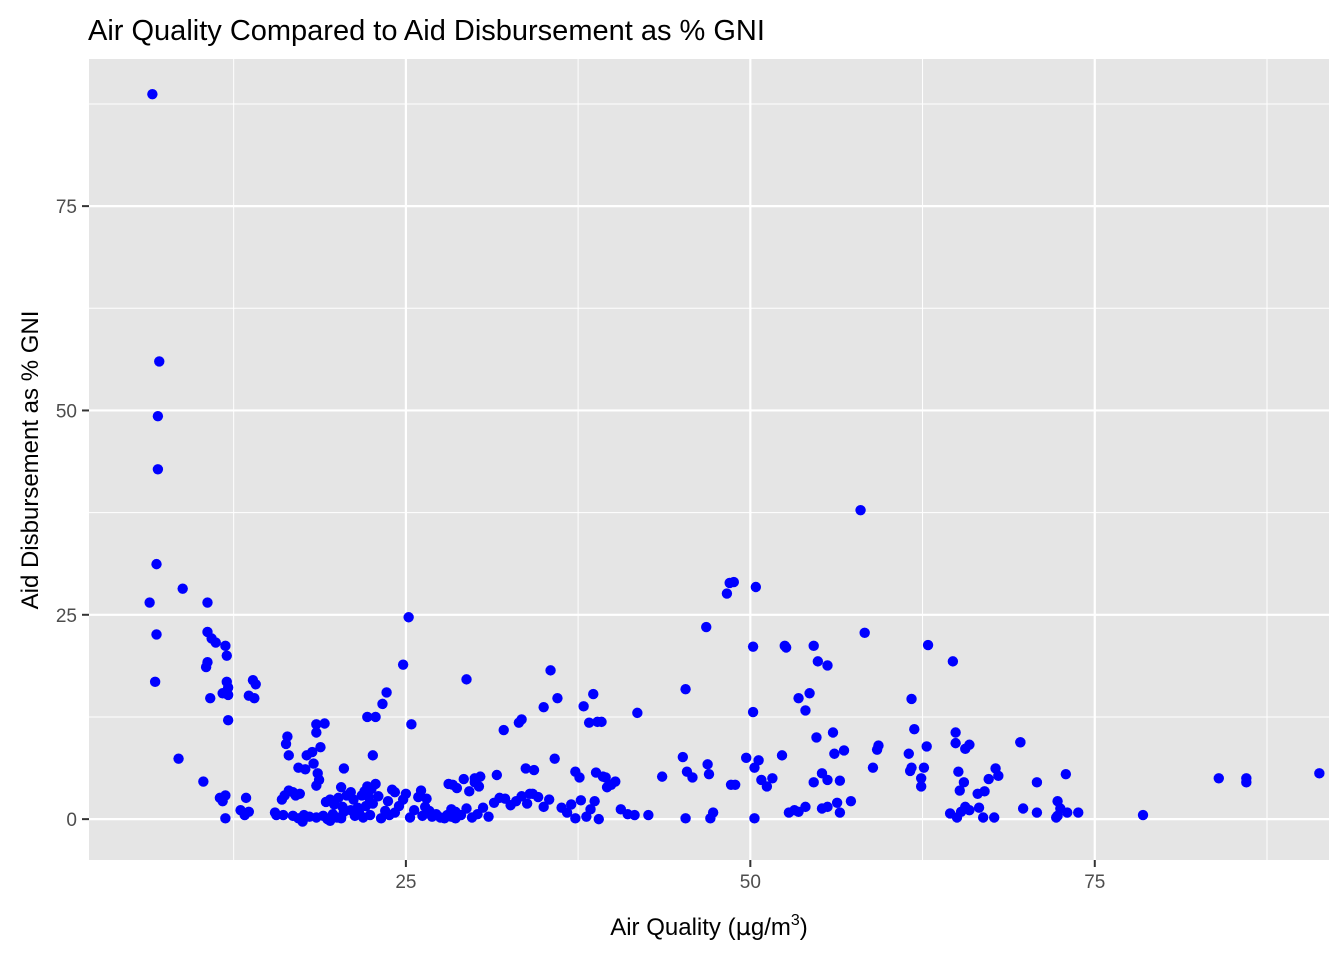 This screenshot has height=960, width=1344. Describe the element at coordinates (71, 820) in the screenshot. I see `y-tick-label: 0` at that location.